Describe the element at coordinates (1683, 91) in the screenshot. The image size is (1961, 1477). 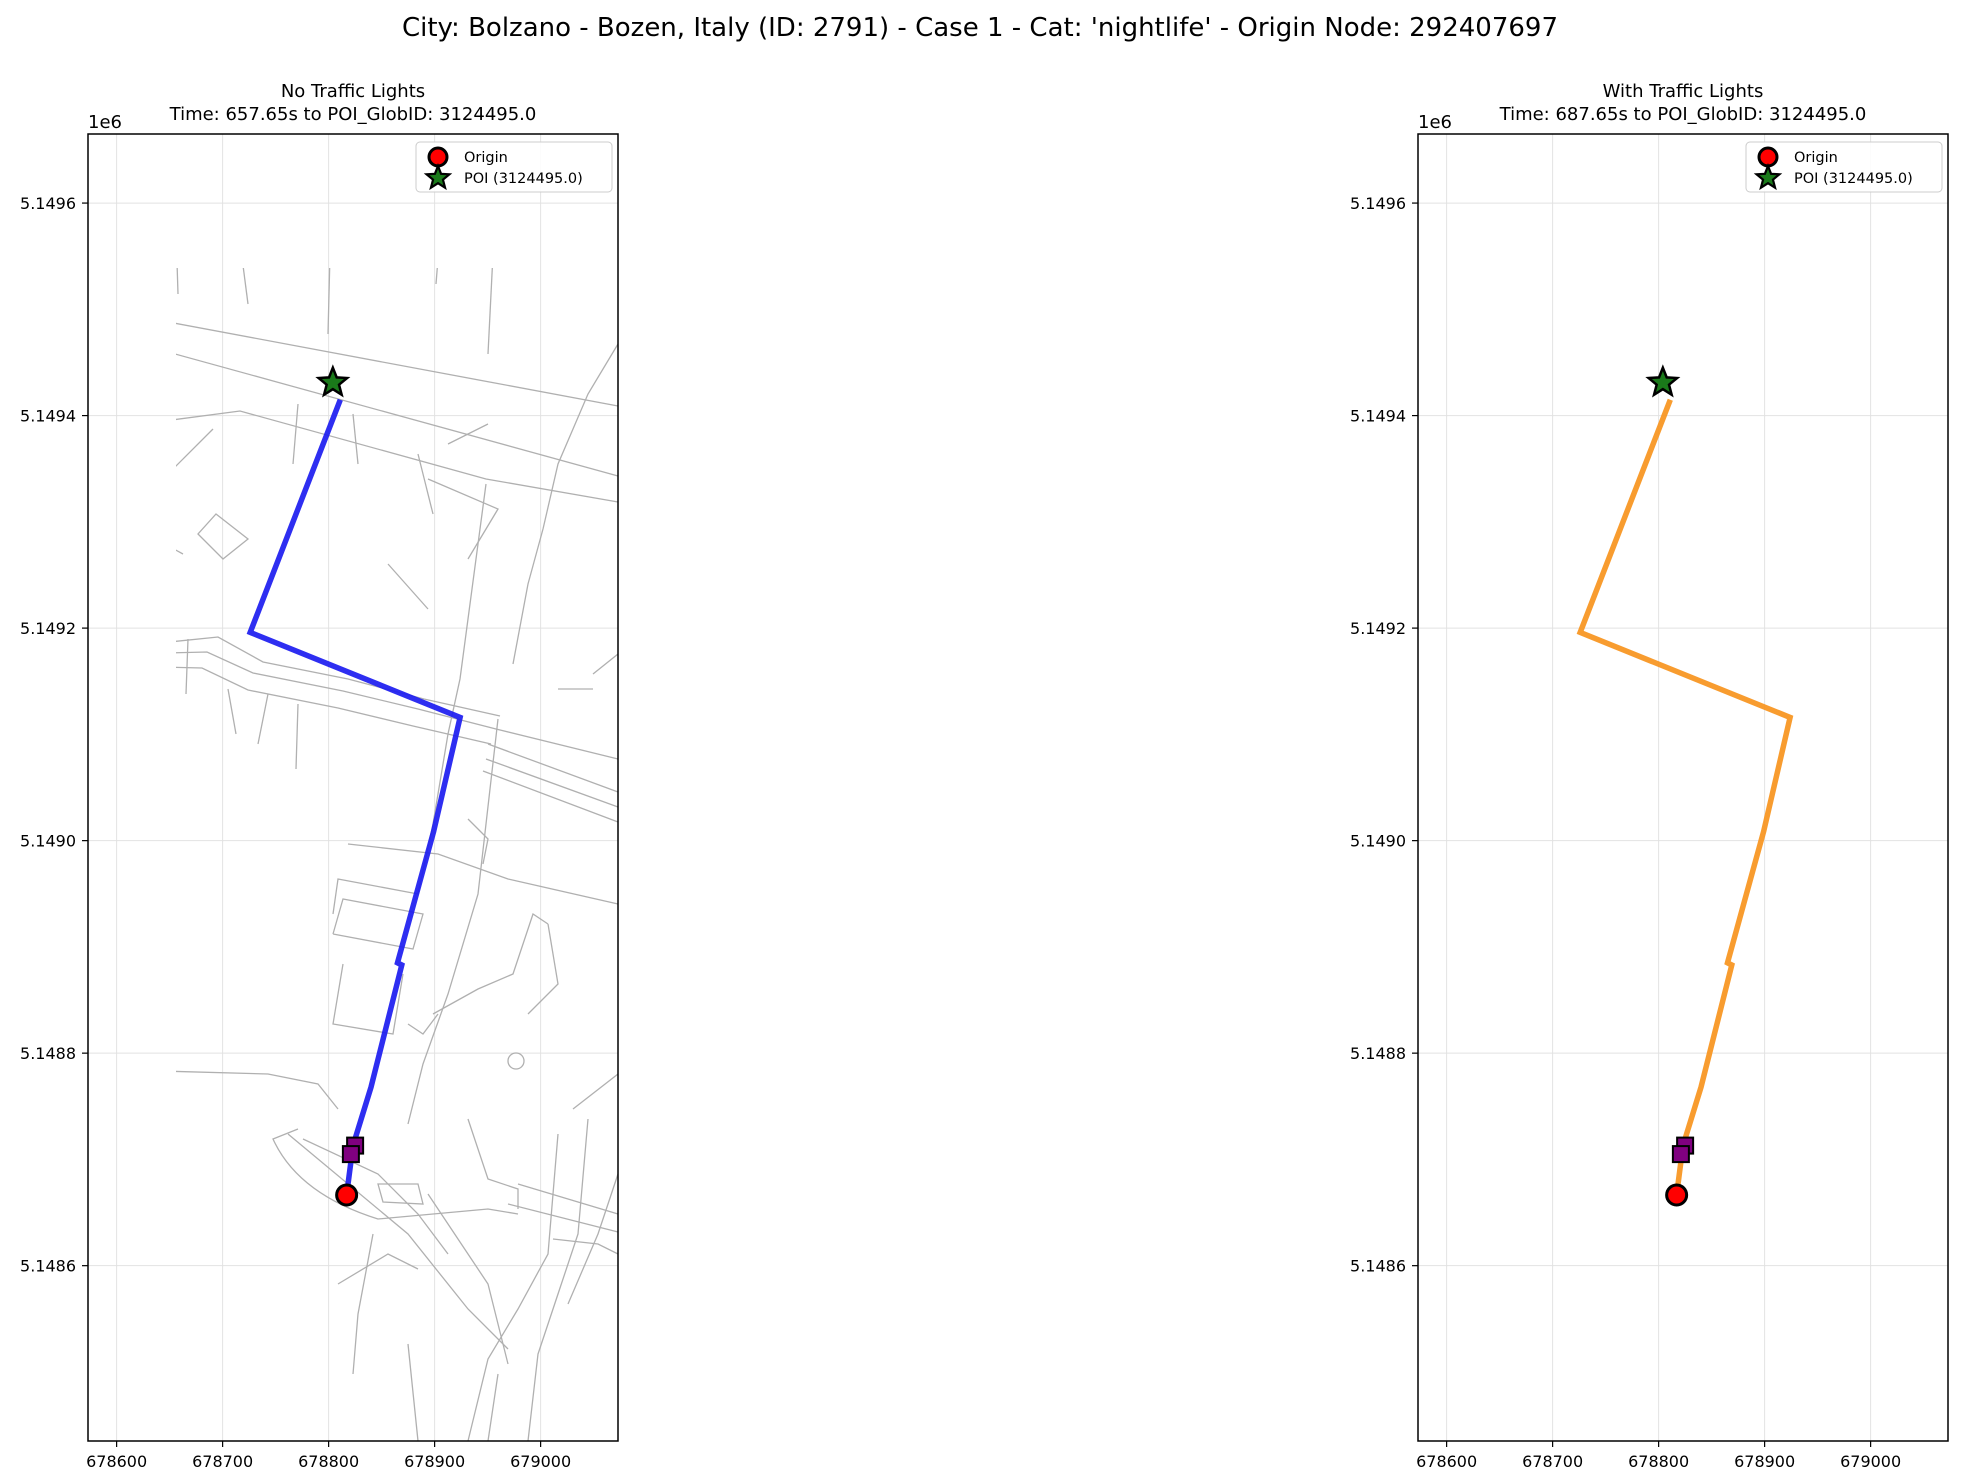
I see `right-subplot-title-line1: With Traffic Lights` at that location.